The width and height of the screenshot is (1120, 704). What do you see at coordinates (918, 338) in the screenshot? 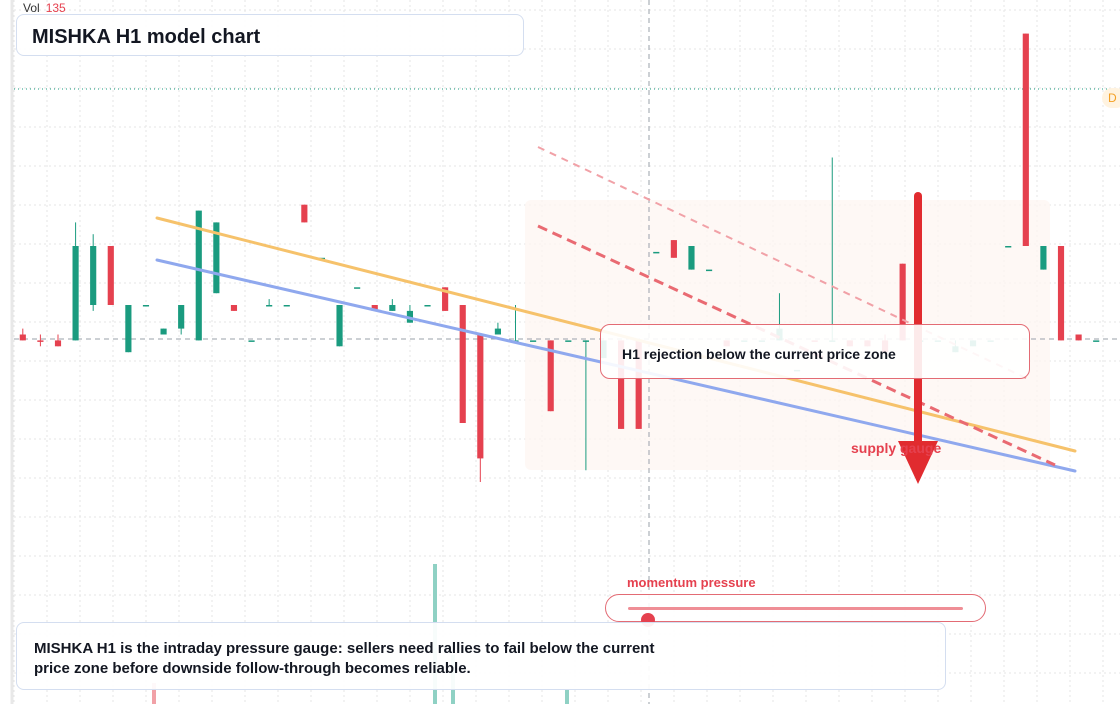
I see `down-arrow` at bounding box center [918, 338].